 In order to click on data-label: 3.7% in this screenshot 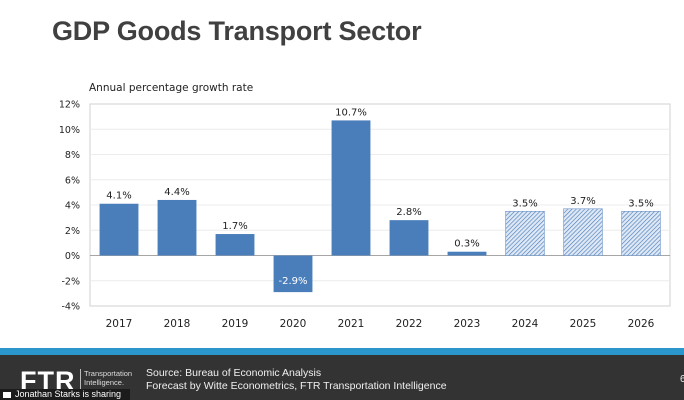, I will do `click(582, 201)`.